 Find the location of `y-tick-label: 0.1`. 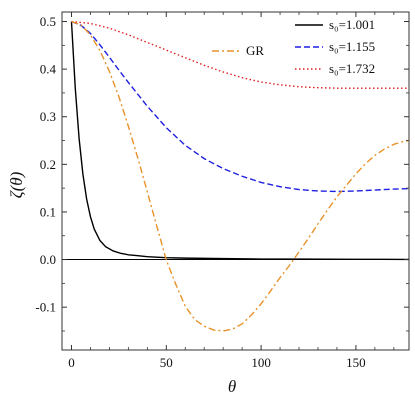

y-tick-label: 0.1 is located at coordinates (48, 211).